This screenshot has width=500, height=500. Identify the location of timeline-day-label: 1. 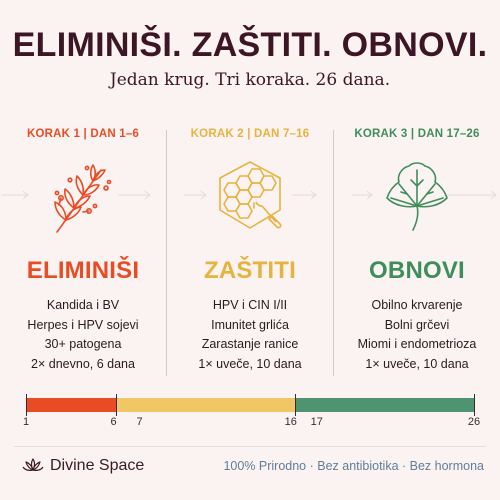
(26, 422).